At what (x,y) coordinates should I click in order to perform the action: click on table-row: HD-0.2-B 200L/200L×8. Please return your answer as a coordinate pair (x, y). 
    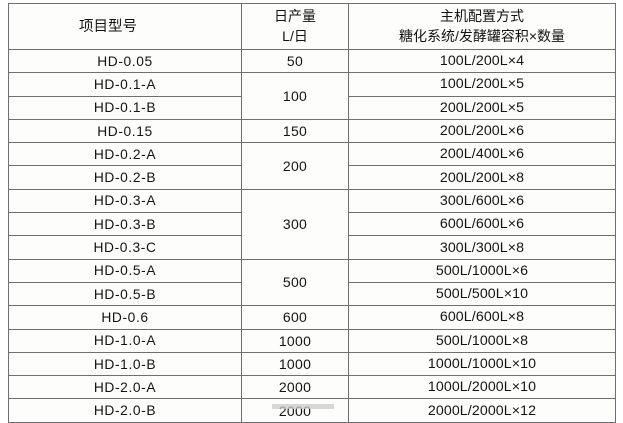
    Looking at the image, I should click on (312, 177).